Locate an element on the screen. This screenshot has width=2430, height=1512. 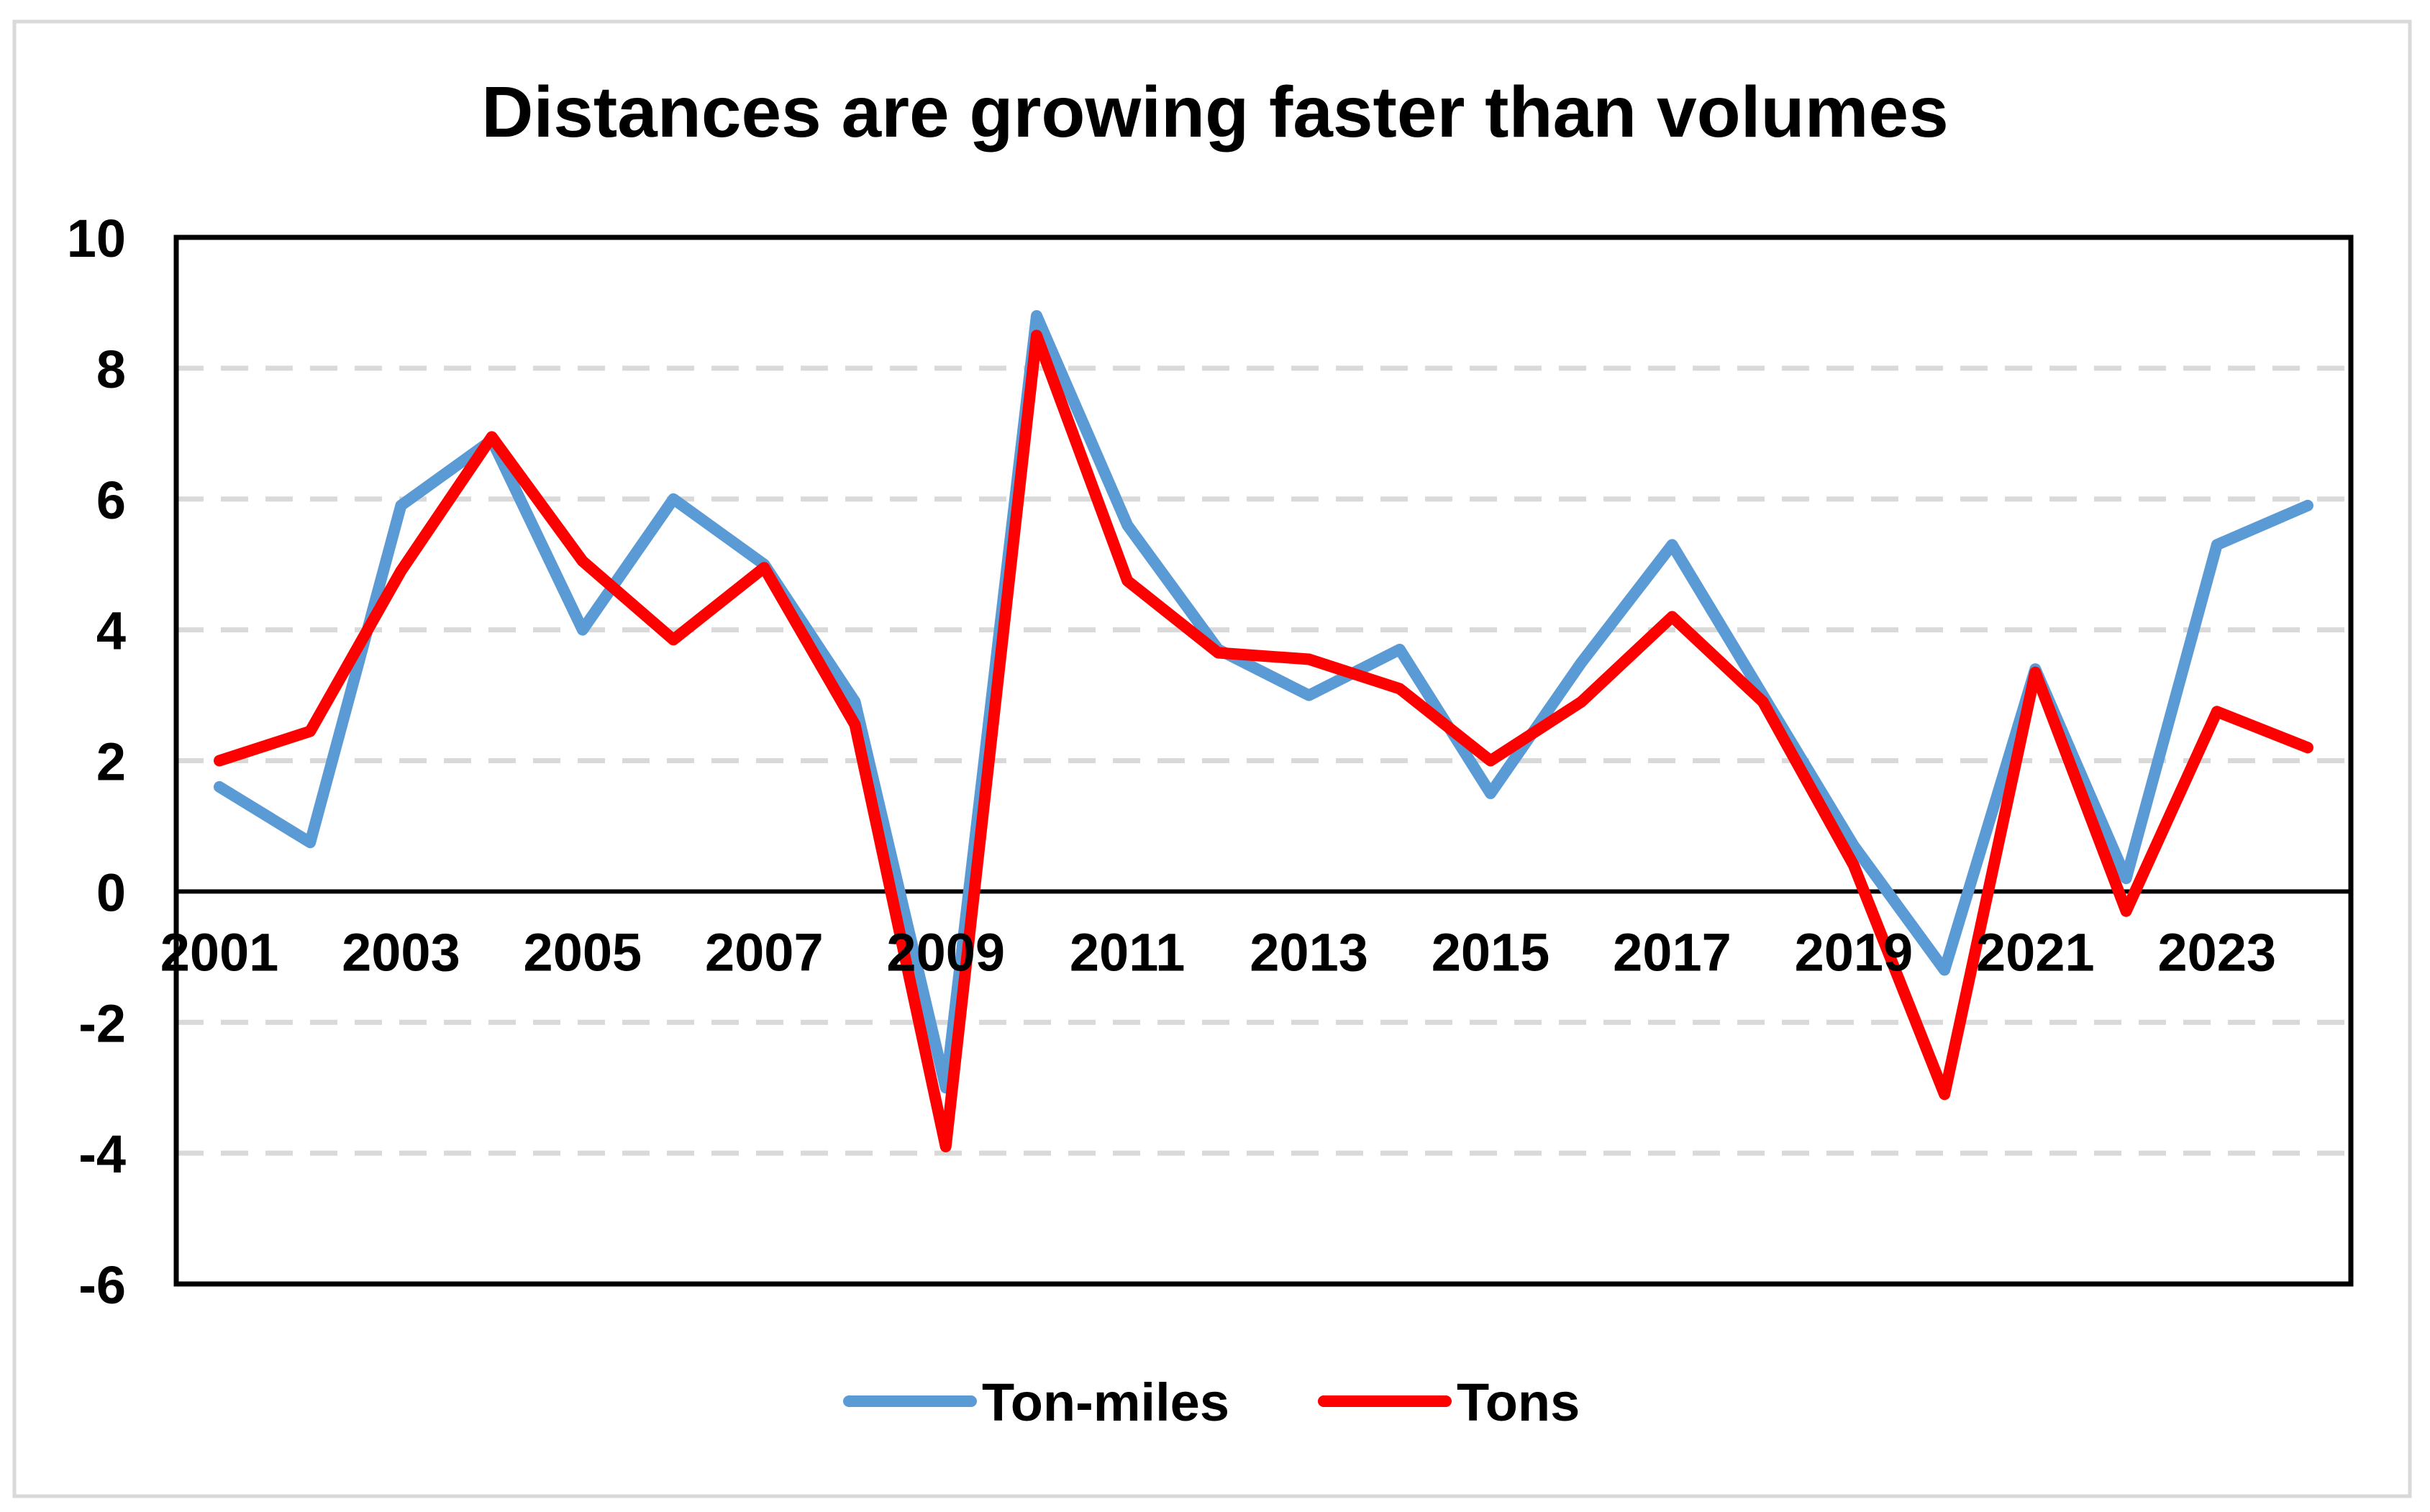
x-tick-label: 2003 is located at coordinates (401, 952).